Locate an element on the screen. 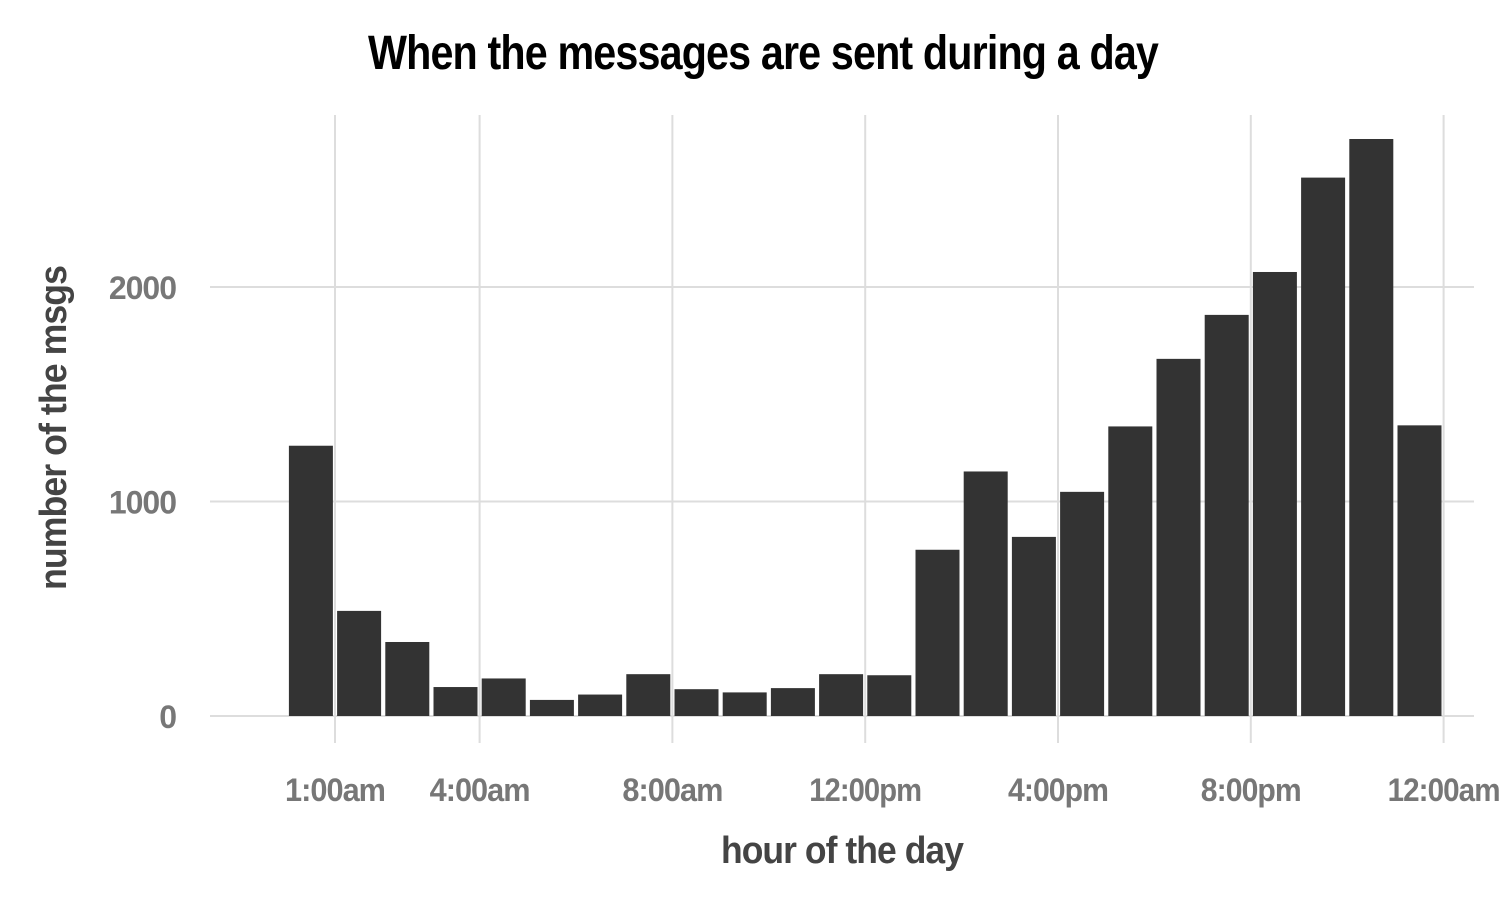 The height and width of the screenshot is (900, 1500). y-axis-label: number of the msgs is located at coordinates (54, 428).